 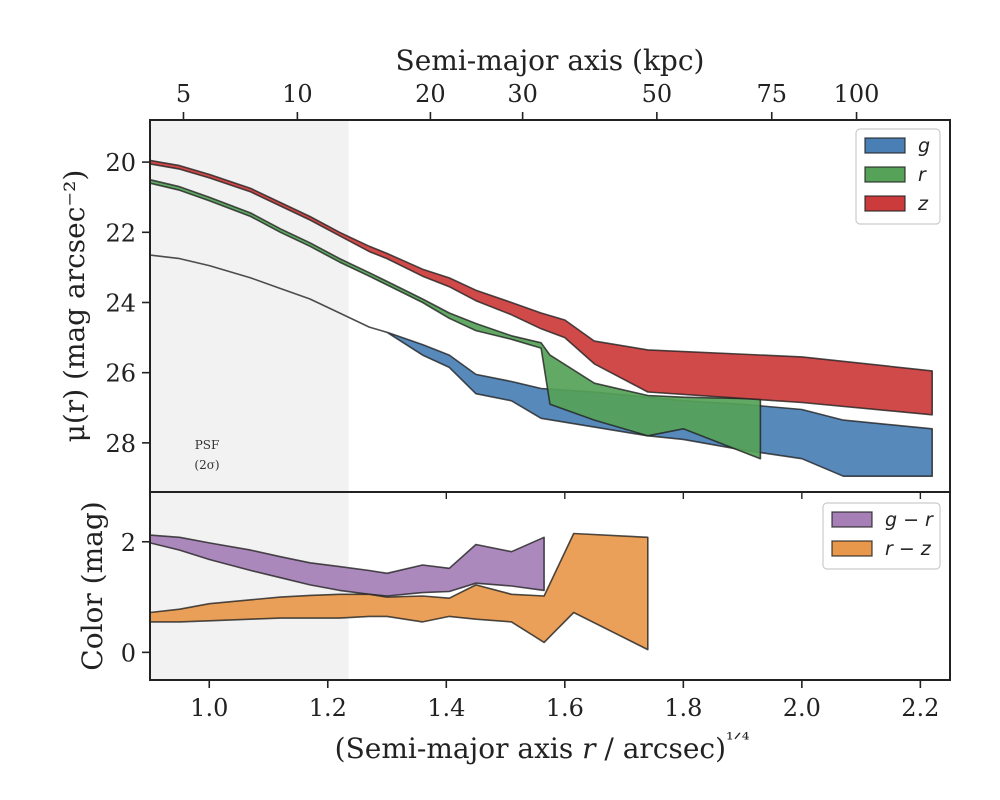 I want to click on kpc-tick-label-100: 100, so click(x=857, y=94).